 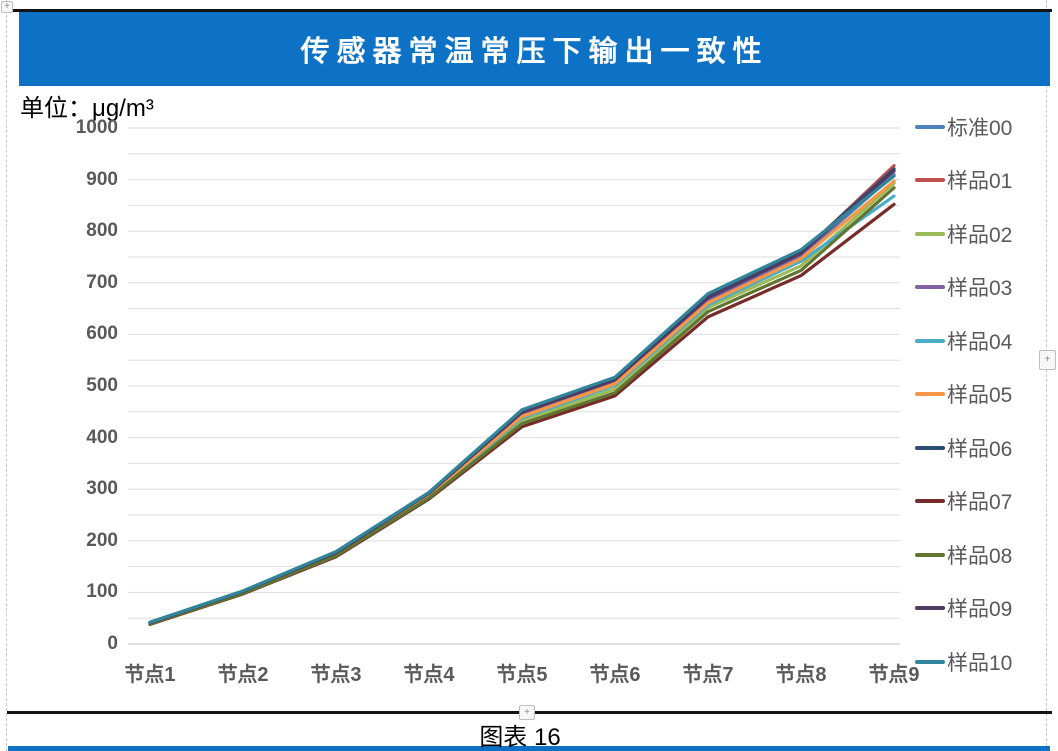 I want to click on x-tick-label: 节点8, so click(x=801, y=675).